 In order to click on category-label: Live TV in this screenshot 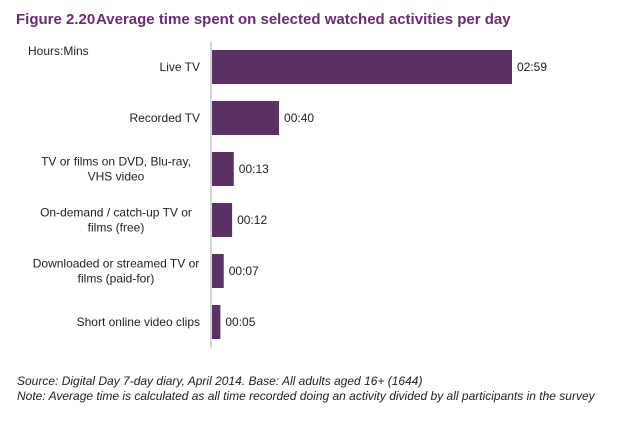, I will do `click(180, 67)`.